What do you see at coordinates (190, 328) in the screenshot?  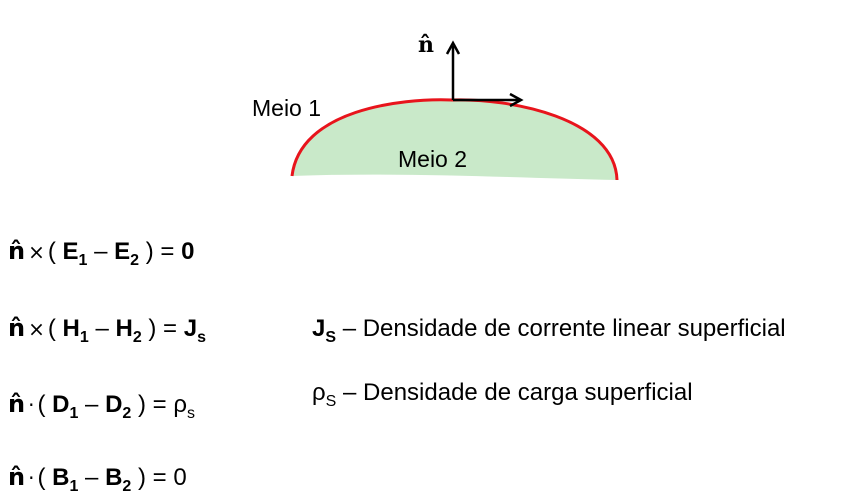 I see `rhs: J` at bounding box center [190, 328].